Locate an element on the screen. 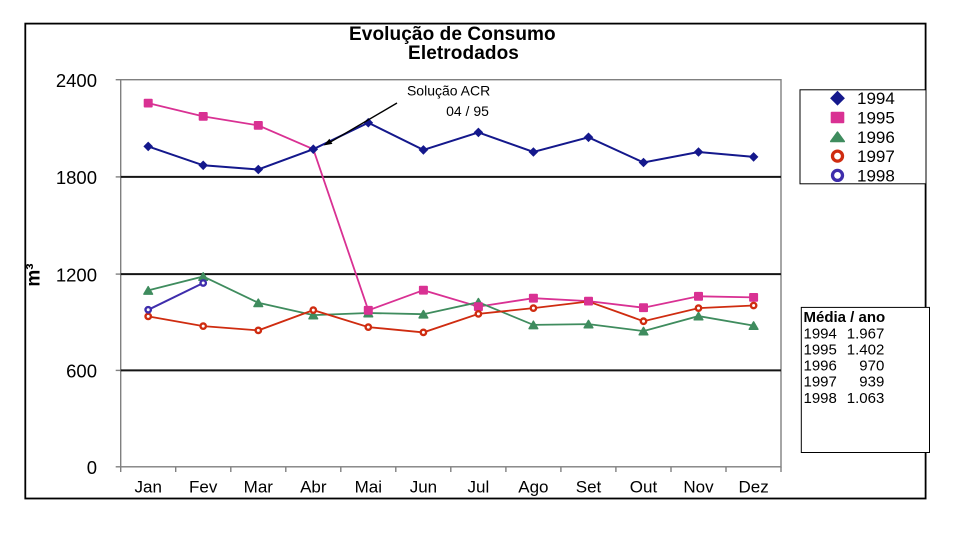 The image size is (958, 537). svg-text: m³ is located at coordinates (34, 274).